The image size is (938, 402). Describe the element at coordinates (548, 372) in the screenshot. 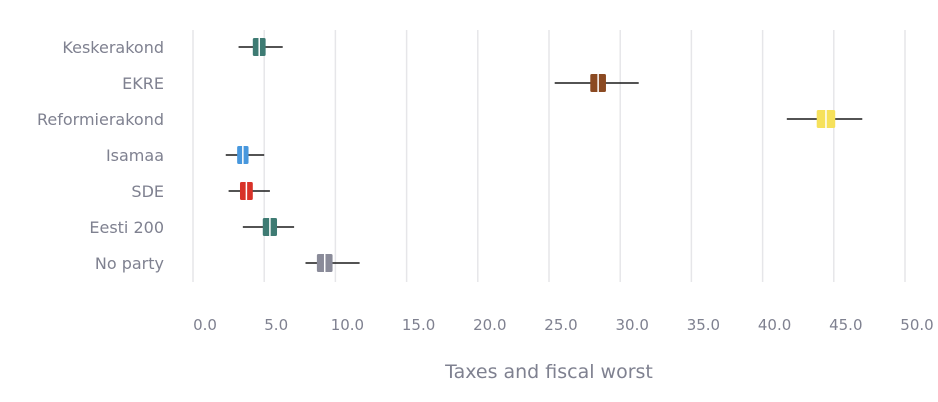

I see `x-axis-title: Taxes and fiscal worst` at that location.